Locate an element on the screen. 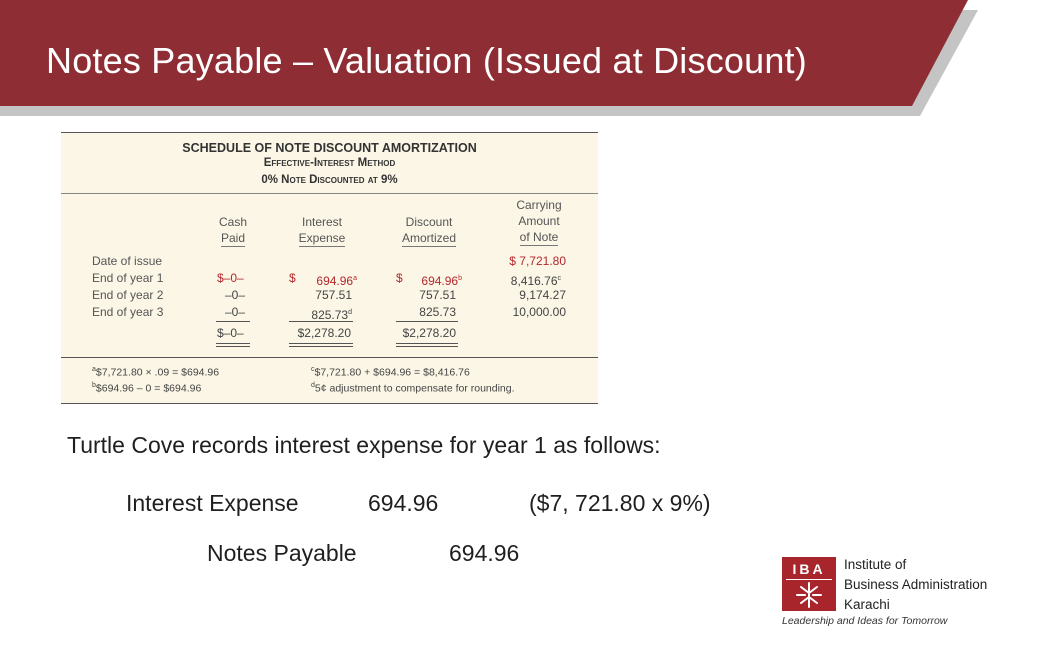 Image resolution: width=1038 pixels, height=649 pixels. col-header-cash: Cash Paid is located at coordinates (232, 231).